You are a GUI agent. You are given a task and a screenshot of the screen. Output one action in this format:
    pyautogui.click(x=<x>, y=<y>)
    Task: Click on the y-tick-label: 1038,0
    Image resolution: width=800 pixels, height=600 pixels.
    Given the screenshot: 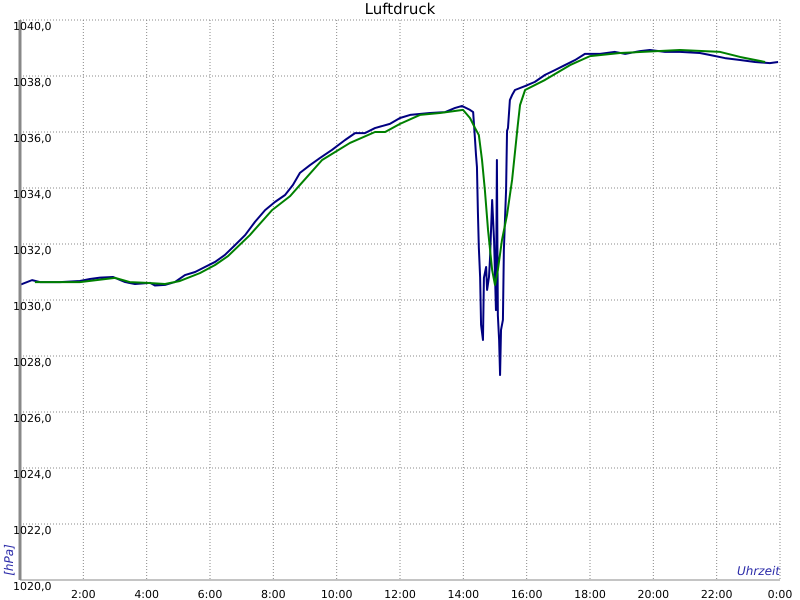 What is the action you would take?
    pyautogui.click(x=32, y=82)
    